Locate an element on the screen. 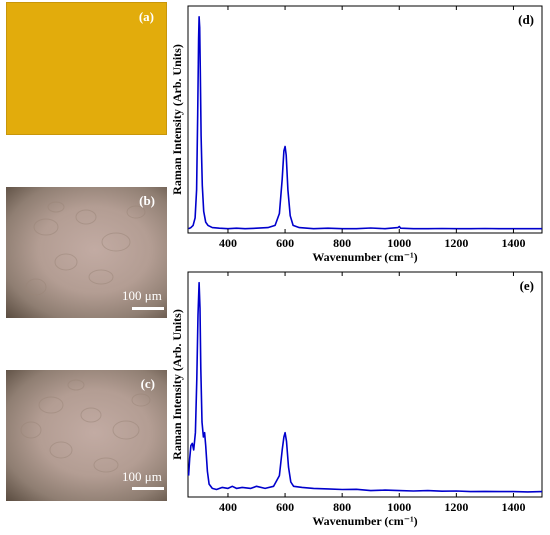  x-tick-label-d-1000: 1000 is located at coordinates (399, 243).